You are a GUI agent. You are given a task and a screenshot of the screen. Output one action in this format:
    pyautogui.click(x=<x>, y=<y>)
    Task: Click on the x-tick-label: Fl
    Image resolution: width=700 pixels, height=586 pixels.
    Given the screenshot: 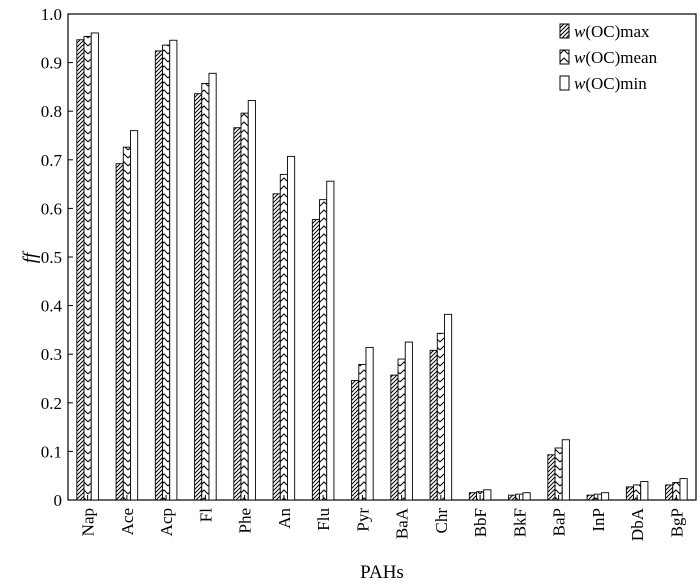 What is the action you would take?
    pyautogui.click(x=205, y=515)
    